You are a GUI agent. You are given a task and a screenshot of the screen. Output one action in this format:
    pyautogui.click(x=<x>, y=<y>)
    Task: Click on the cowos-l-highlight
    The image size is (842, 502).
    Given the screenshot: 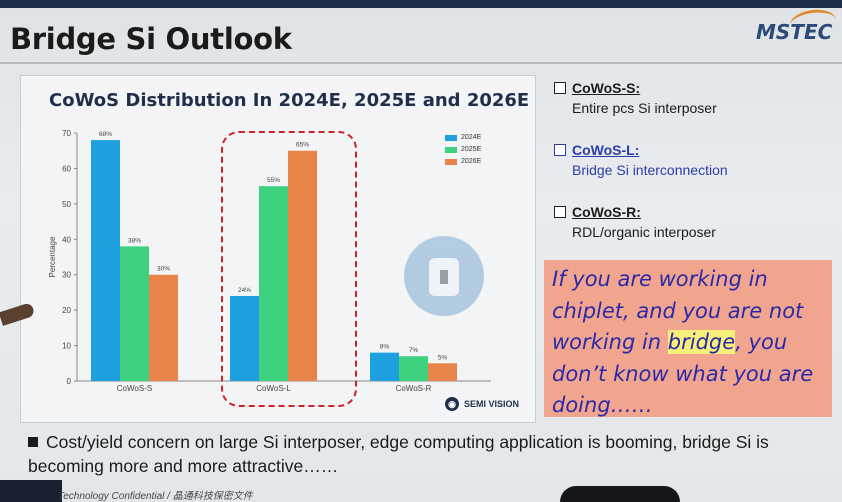 What is the action you would take?
    pyautogui.click(x=289, y=269)
    